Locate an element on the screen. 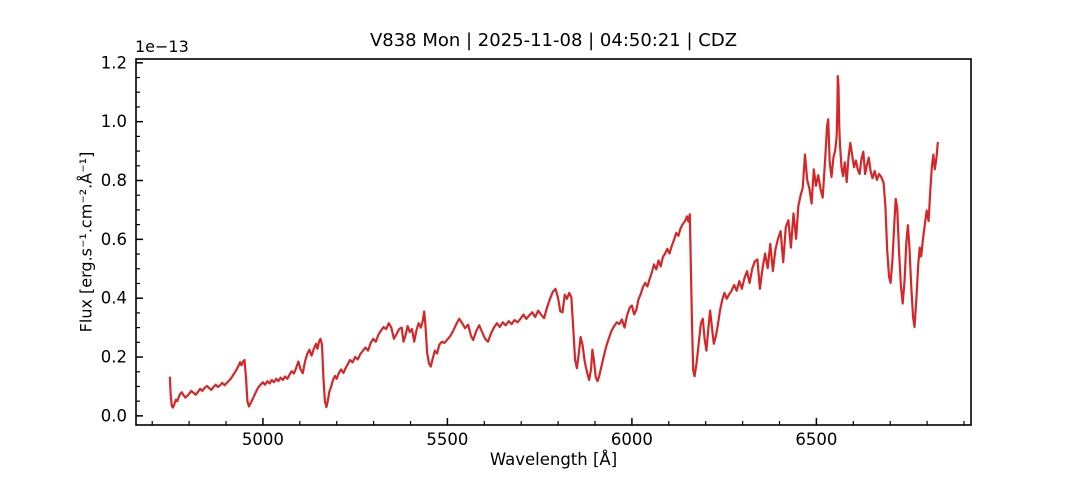  y-tick-label: 1.2 is located at coordinates (114, 62).